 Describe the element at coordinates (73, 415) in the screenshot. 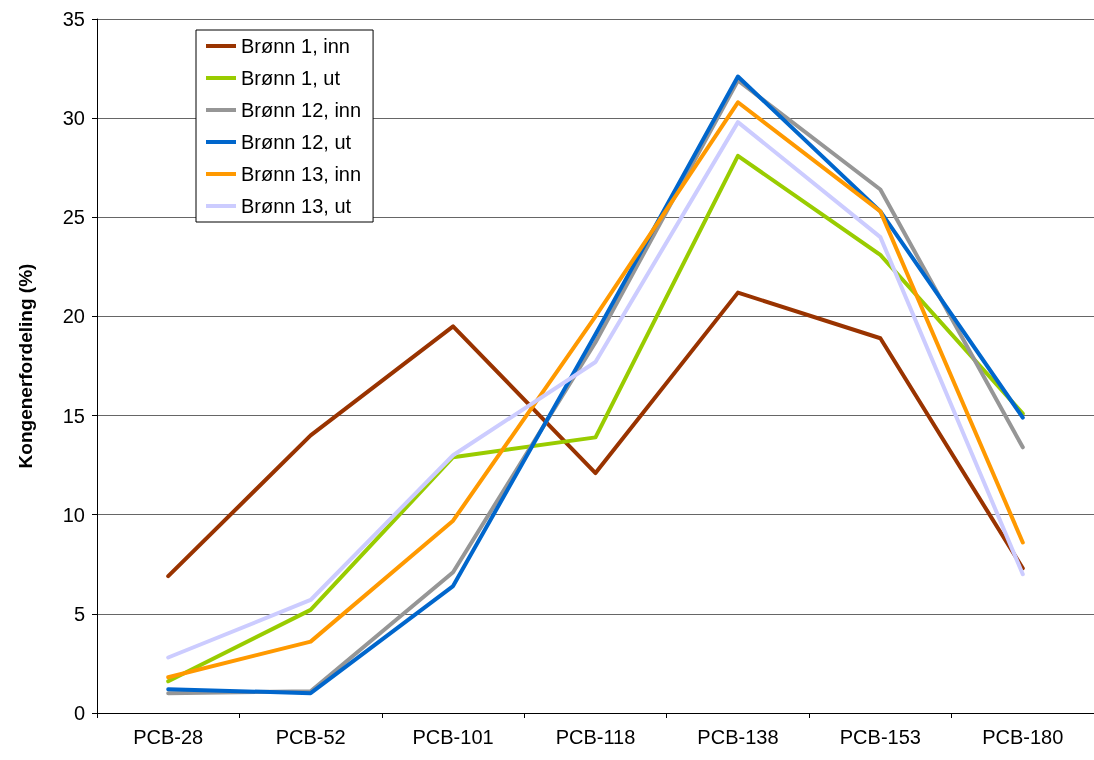

I see `y-tick-label: 15` at that location.